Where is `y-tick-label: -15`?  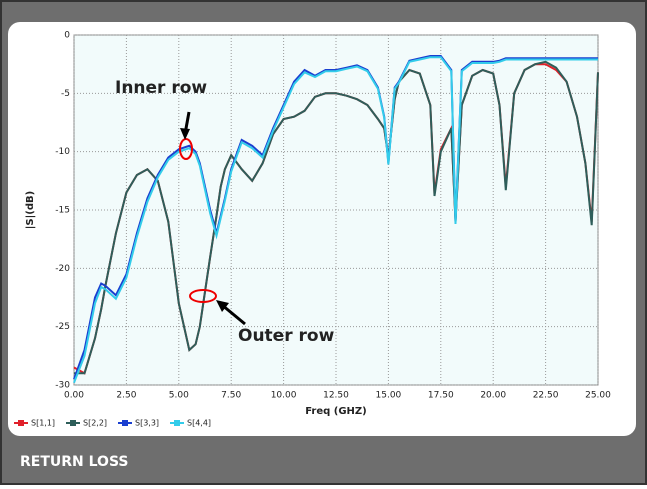 y-tick-label: -15 is located at coordinates (62, 211).